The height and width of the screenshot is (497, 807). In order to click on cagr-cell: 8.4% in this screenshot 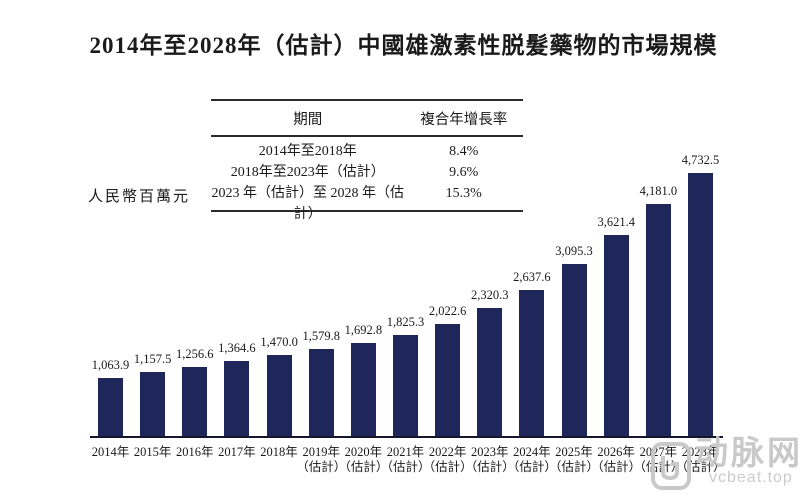, I will do `click(464, 151)`.